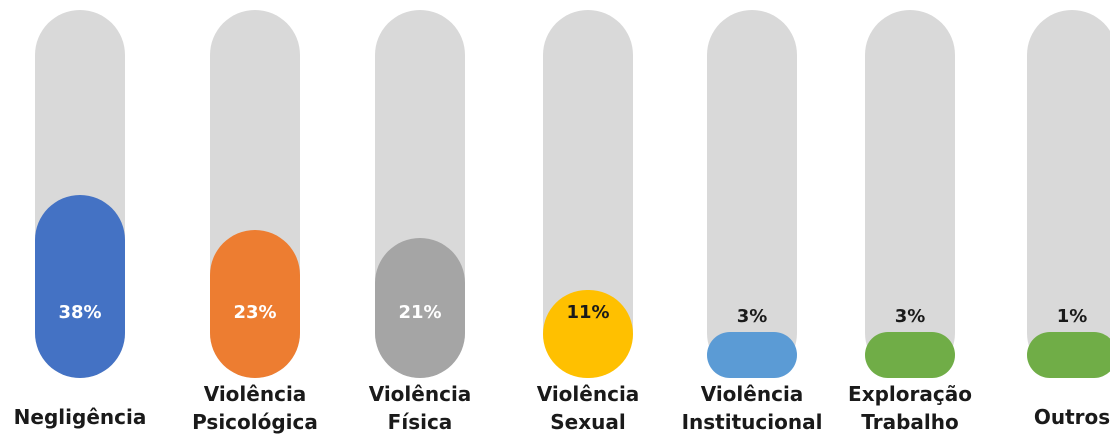 The image size is (1110, 442). I want to click on category-label: Outros, so click(1072, 417).